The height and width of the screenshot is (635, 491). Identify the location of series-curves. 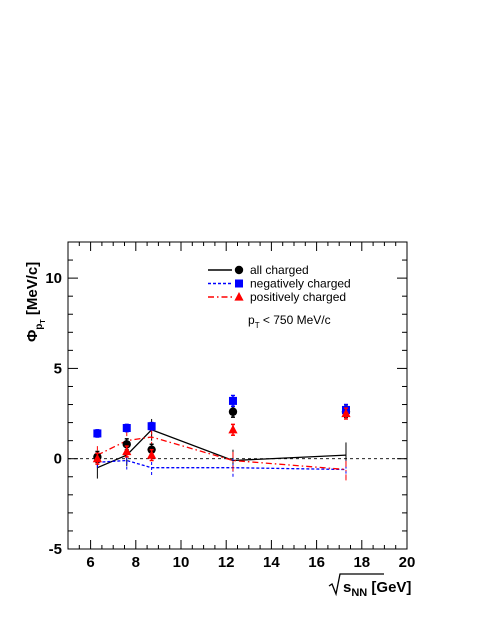
(221, 449).